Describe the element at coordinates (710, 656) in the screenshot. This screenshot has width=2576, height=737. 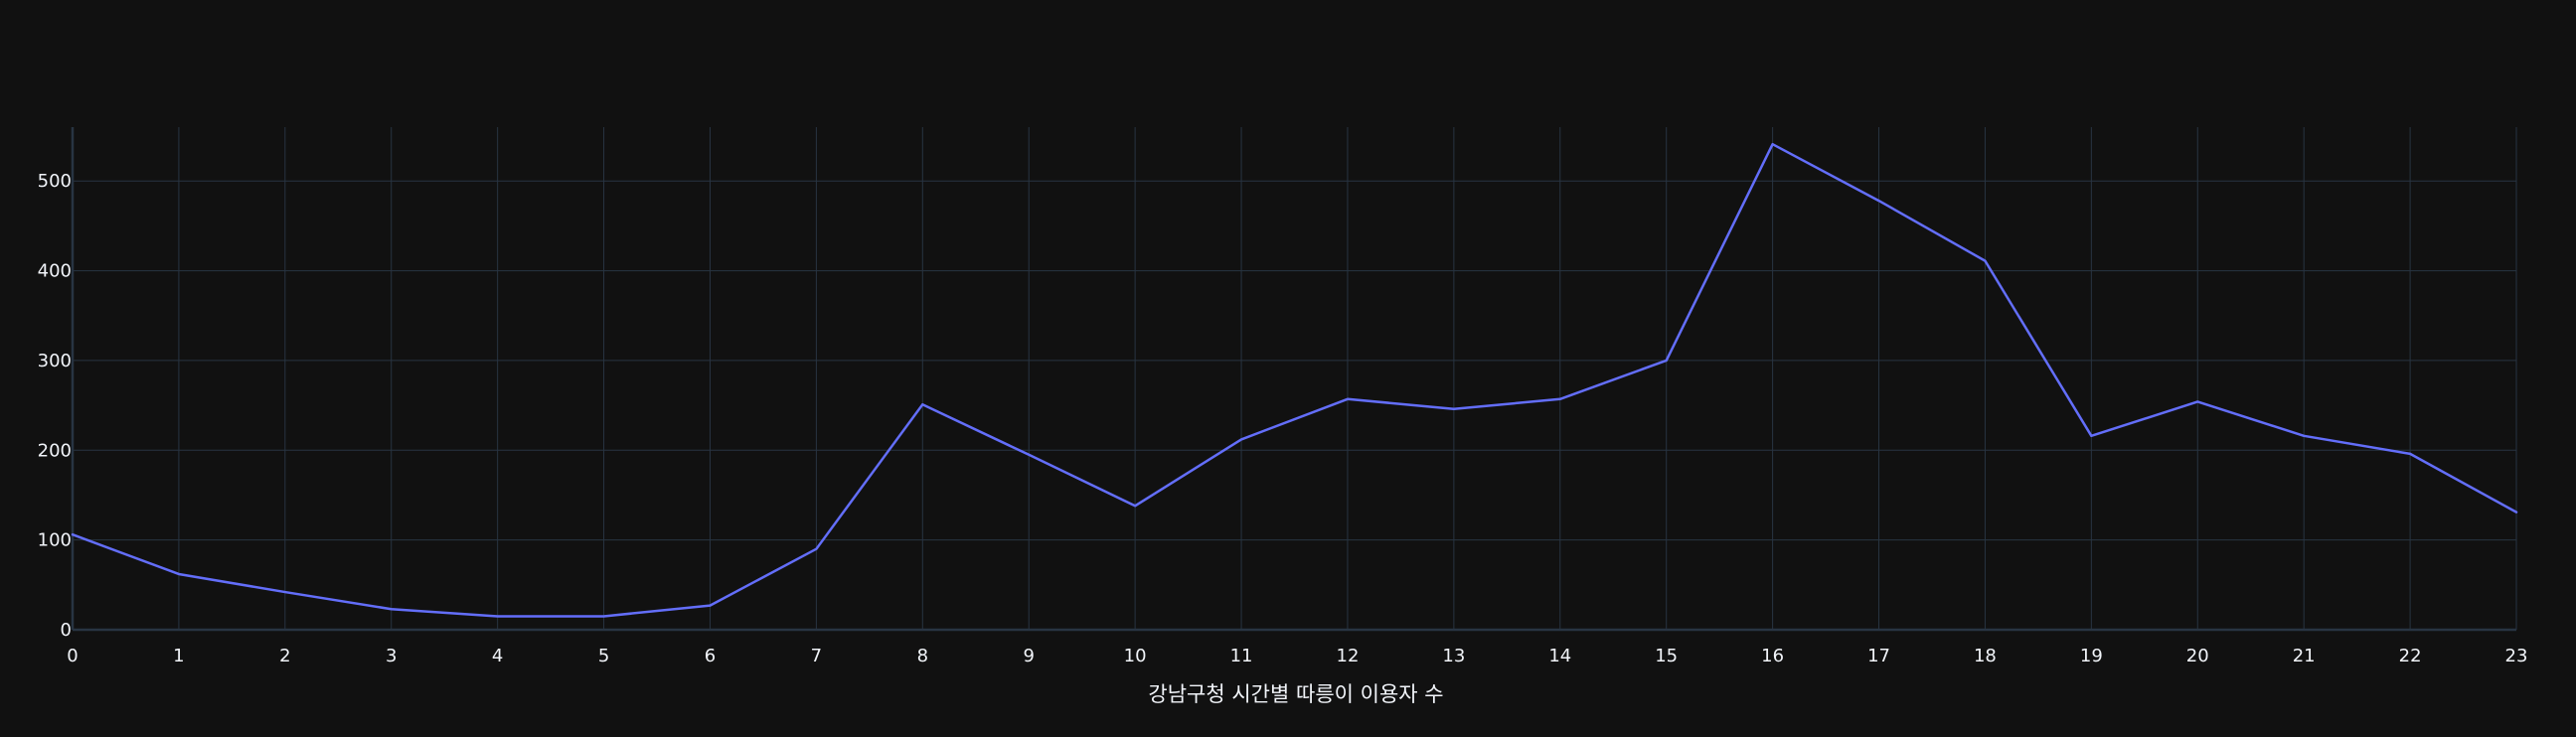
I see `x-tick-label: 6` at that location.